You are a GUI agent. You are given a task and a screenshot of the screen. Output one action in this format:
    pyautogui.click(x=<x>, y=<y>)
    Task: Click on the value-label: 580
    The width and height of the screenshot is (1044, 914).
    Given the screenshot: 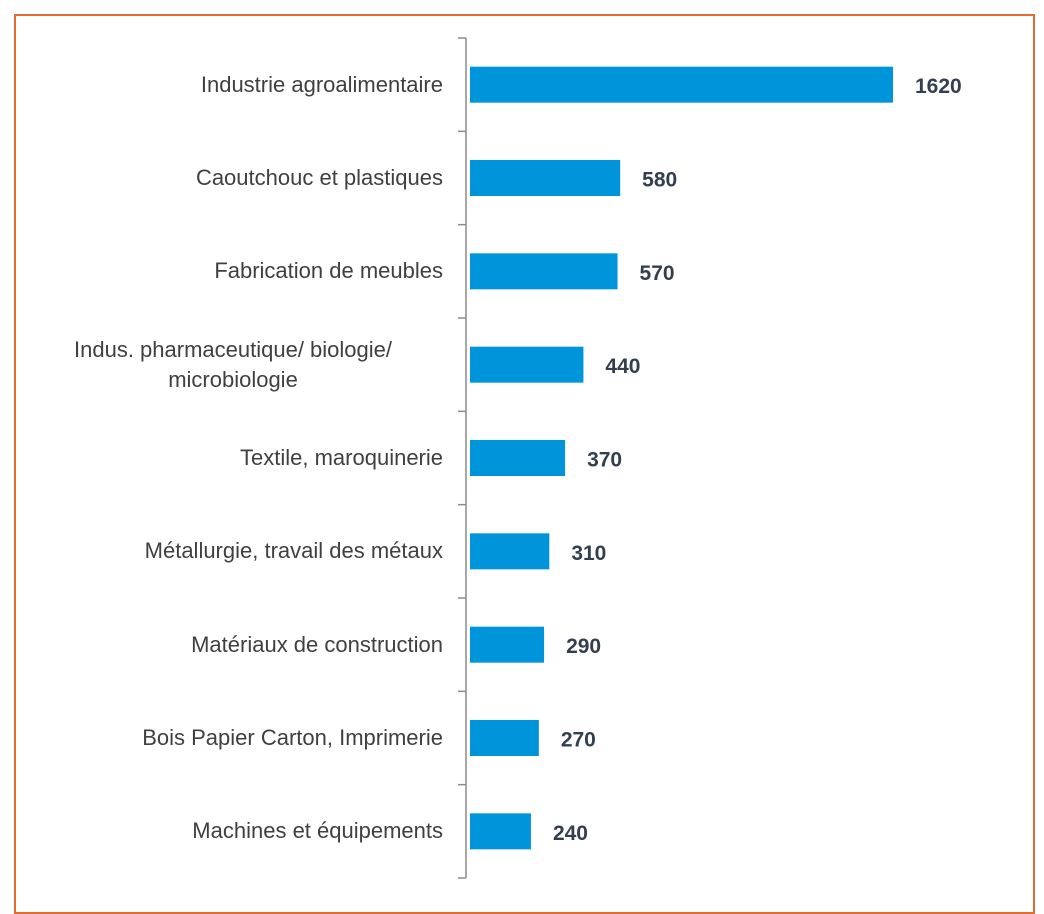 What is the action you would take?
    pyautogui.click(x=659, y=180)
    